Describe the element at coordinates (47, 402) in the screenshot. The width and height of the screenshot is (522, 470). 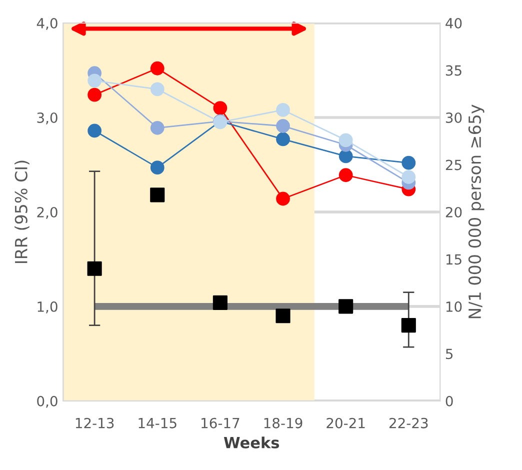
I see `y-tick-label: 0,0` at that location.